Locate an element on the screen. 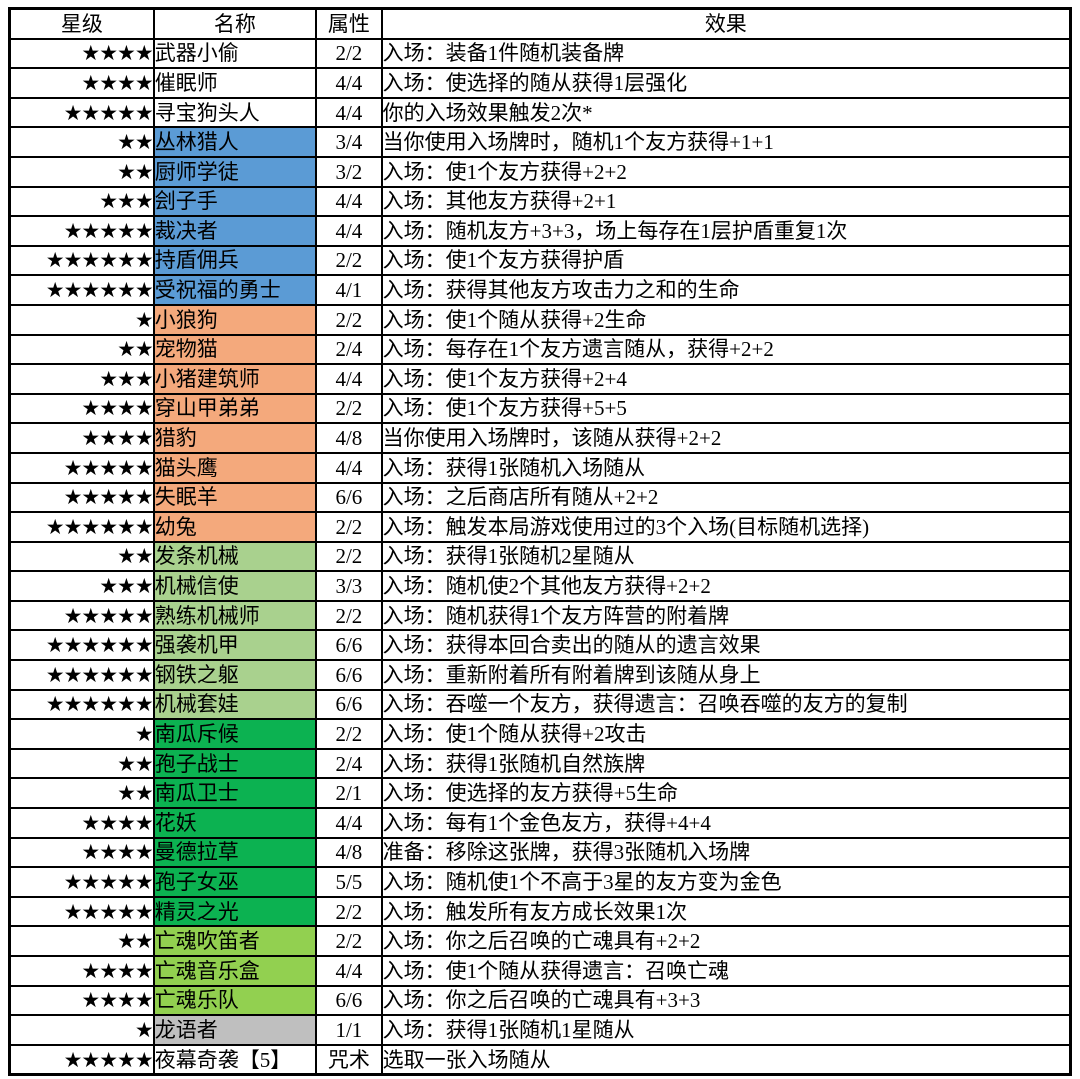  name-cell: 裁决者 is located at coordinates (235, 231).